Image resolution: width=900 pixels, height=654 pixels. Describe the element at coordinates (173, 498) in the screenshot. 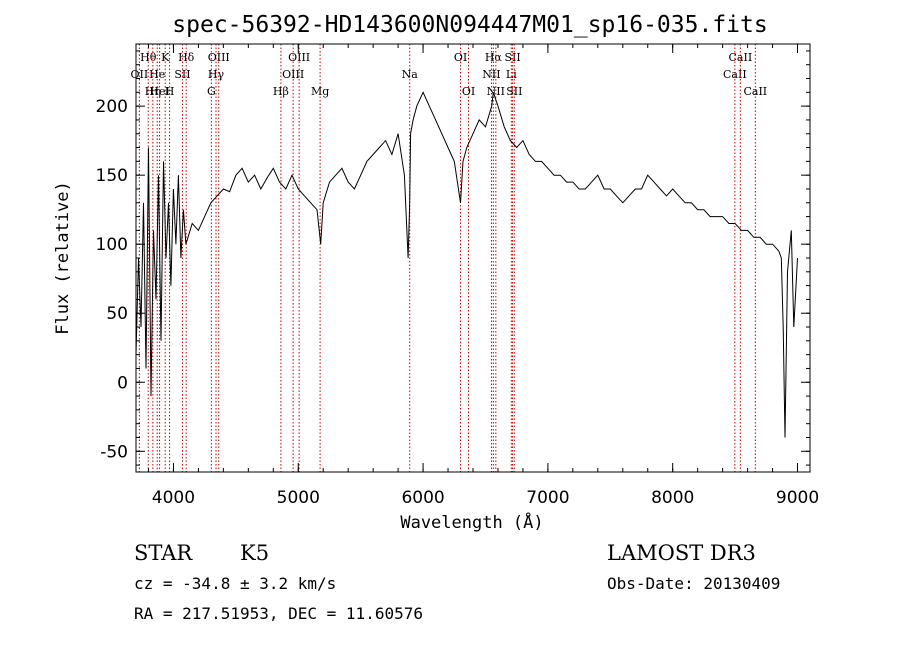

I see `x-tick-label-0: 4000` at that location.